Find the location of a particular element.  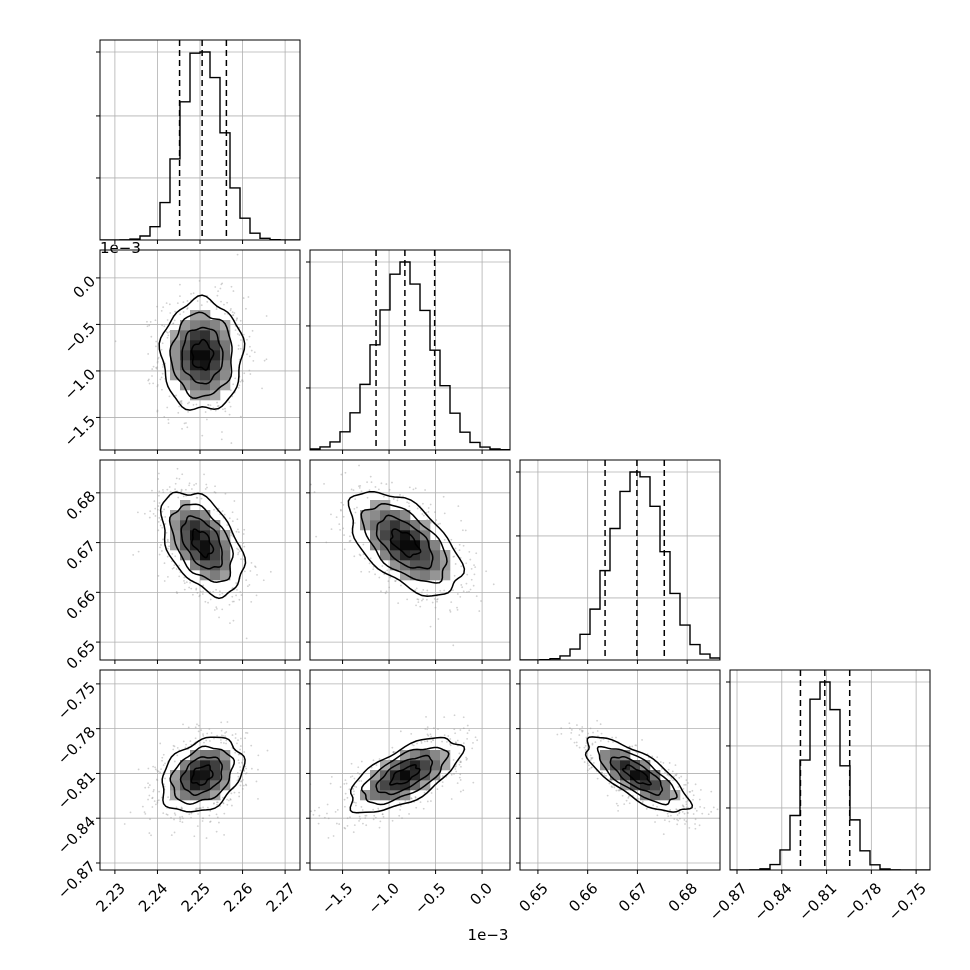

panel-2-0: 0.65 0.66 0.67 0.68 is located at coordinates (182, 566).